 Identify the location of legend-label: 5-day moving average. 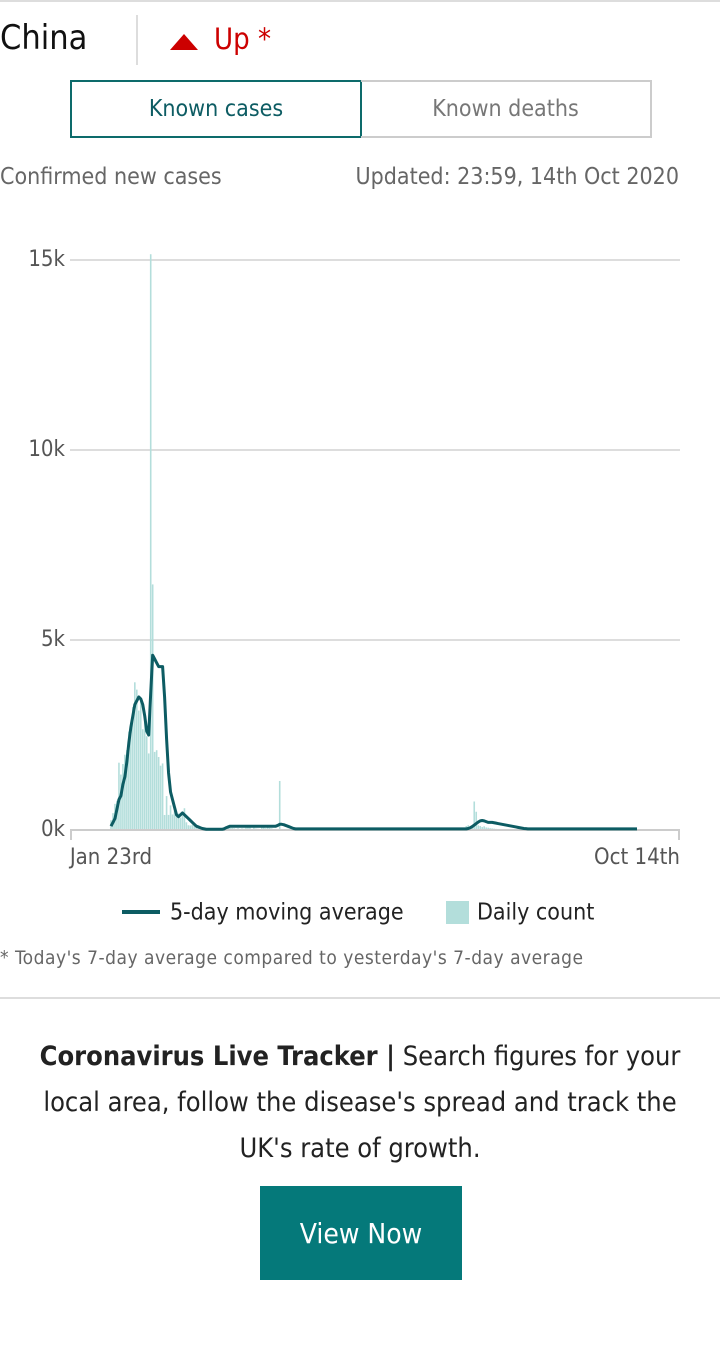
(287, 913).